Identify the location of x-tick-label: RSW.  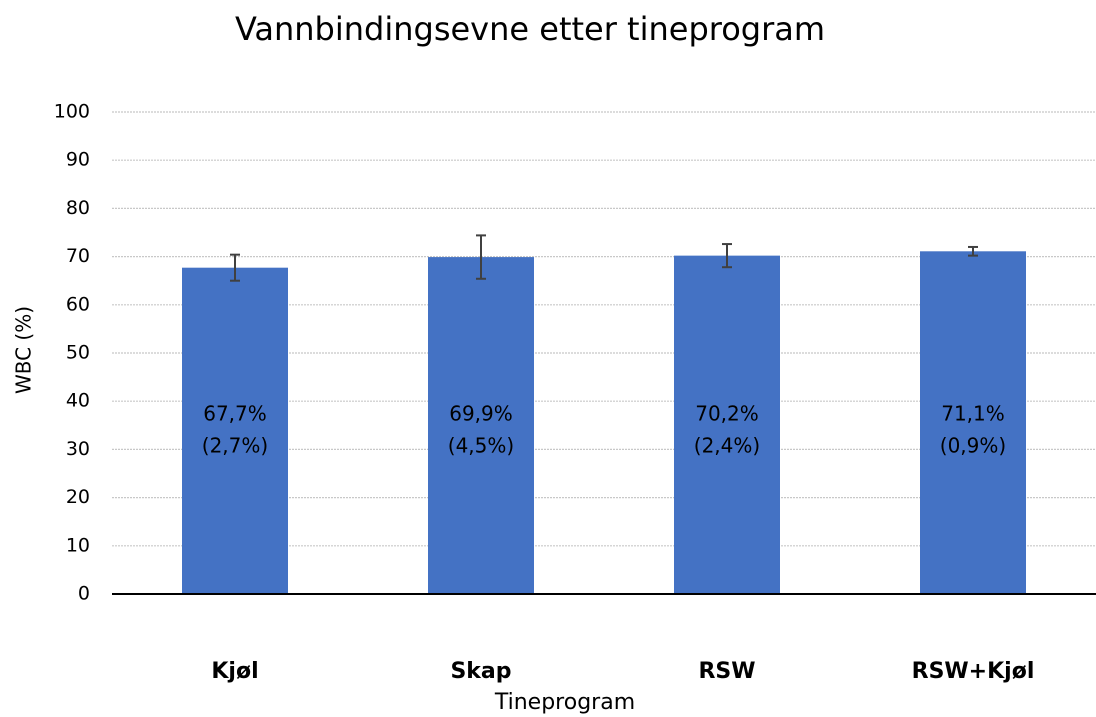
(726, 671).